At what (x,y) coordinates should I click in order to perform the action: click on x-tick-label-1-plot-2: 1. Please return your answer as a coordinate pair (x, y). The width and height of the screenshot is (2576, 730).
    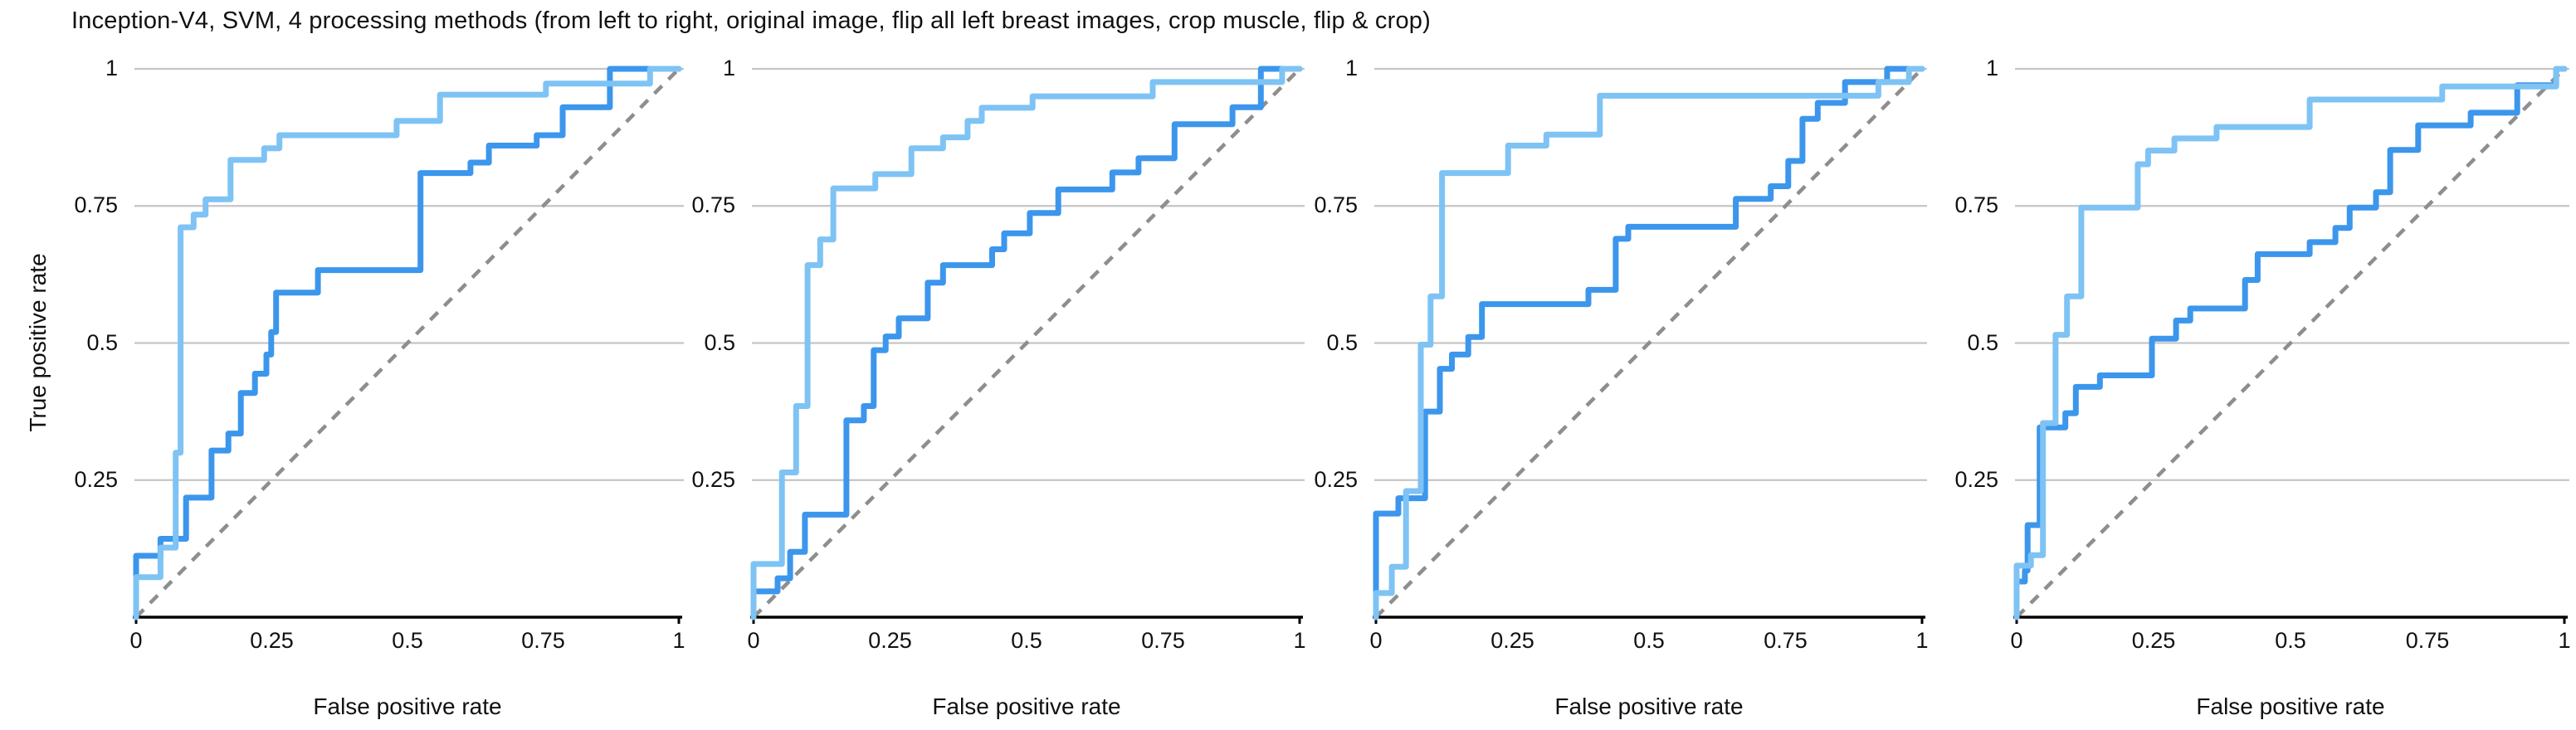
    Looking at the image, I should click on (1299, 640).